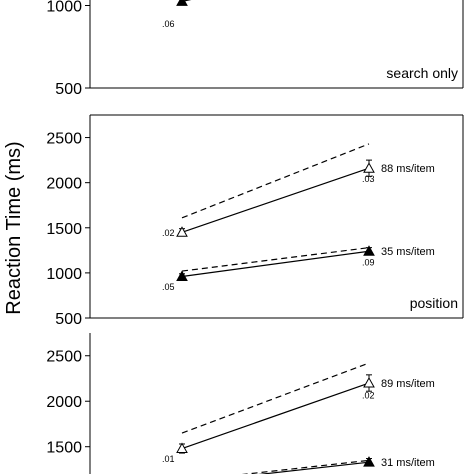 Image resolution: width=474 pixels, height=474 pixels. Describe the element at coordinates (408, 463) in the screenshot. I see `slope-label: 31 ms/item` at that location.